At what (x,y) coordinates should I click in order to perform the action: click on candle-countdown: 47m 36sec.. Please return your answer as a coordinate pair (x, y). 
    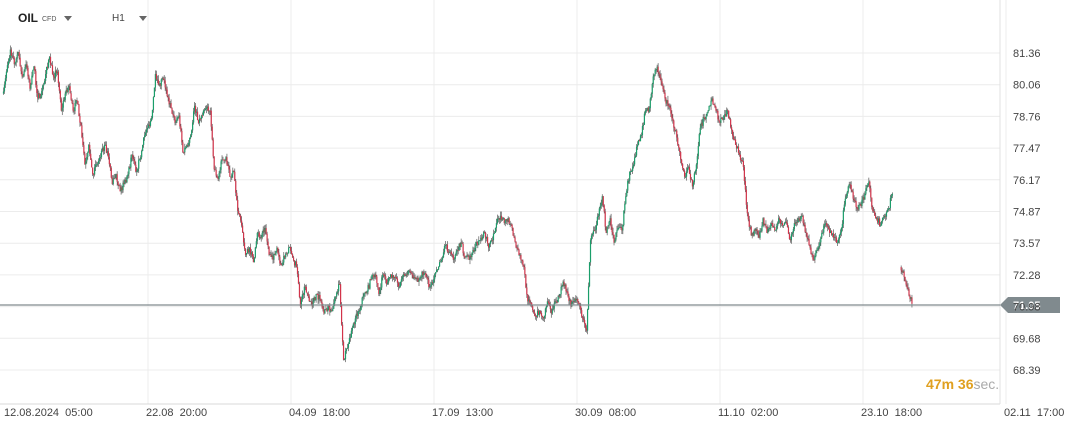
    Looking at the image, I should click on (962, 384).